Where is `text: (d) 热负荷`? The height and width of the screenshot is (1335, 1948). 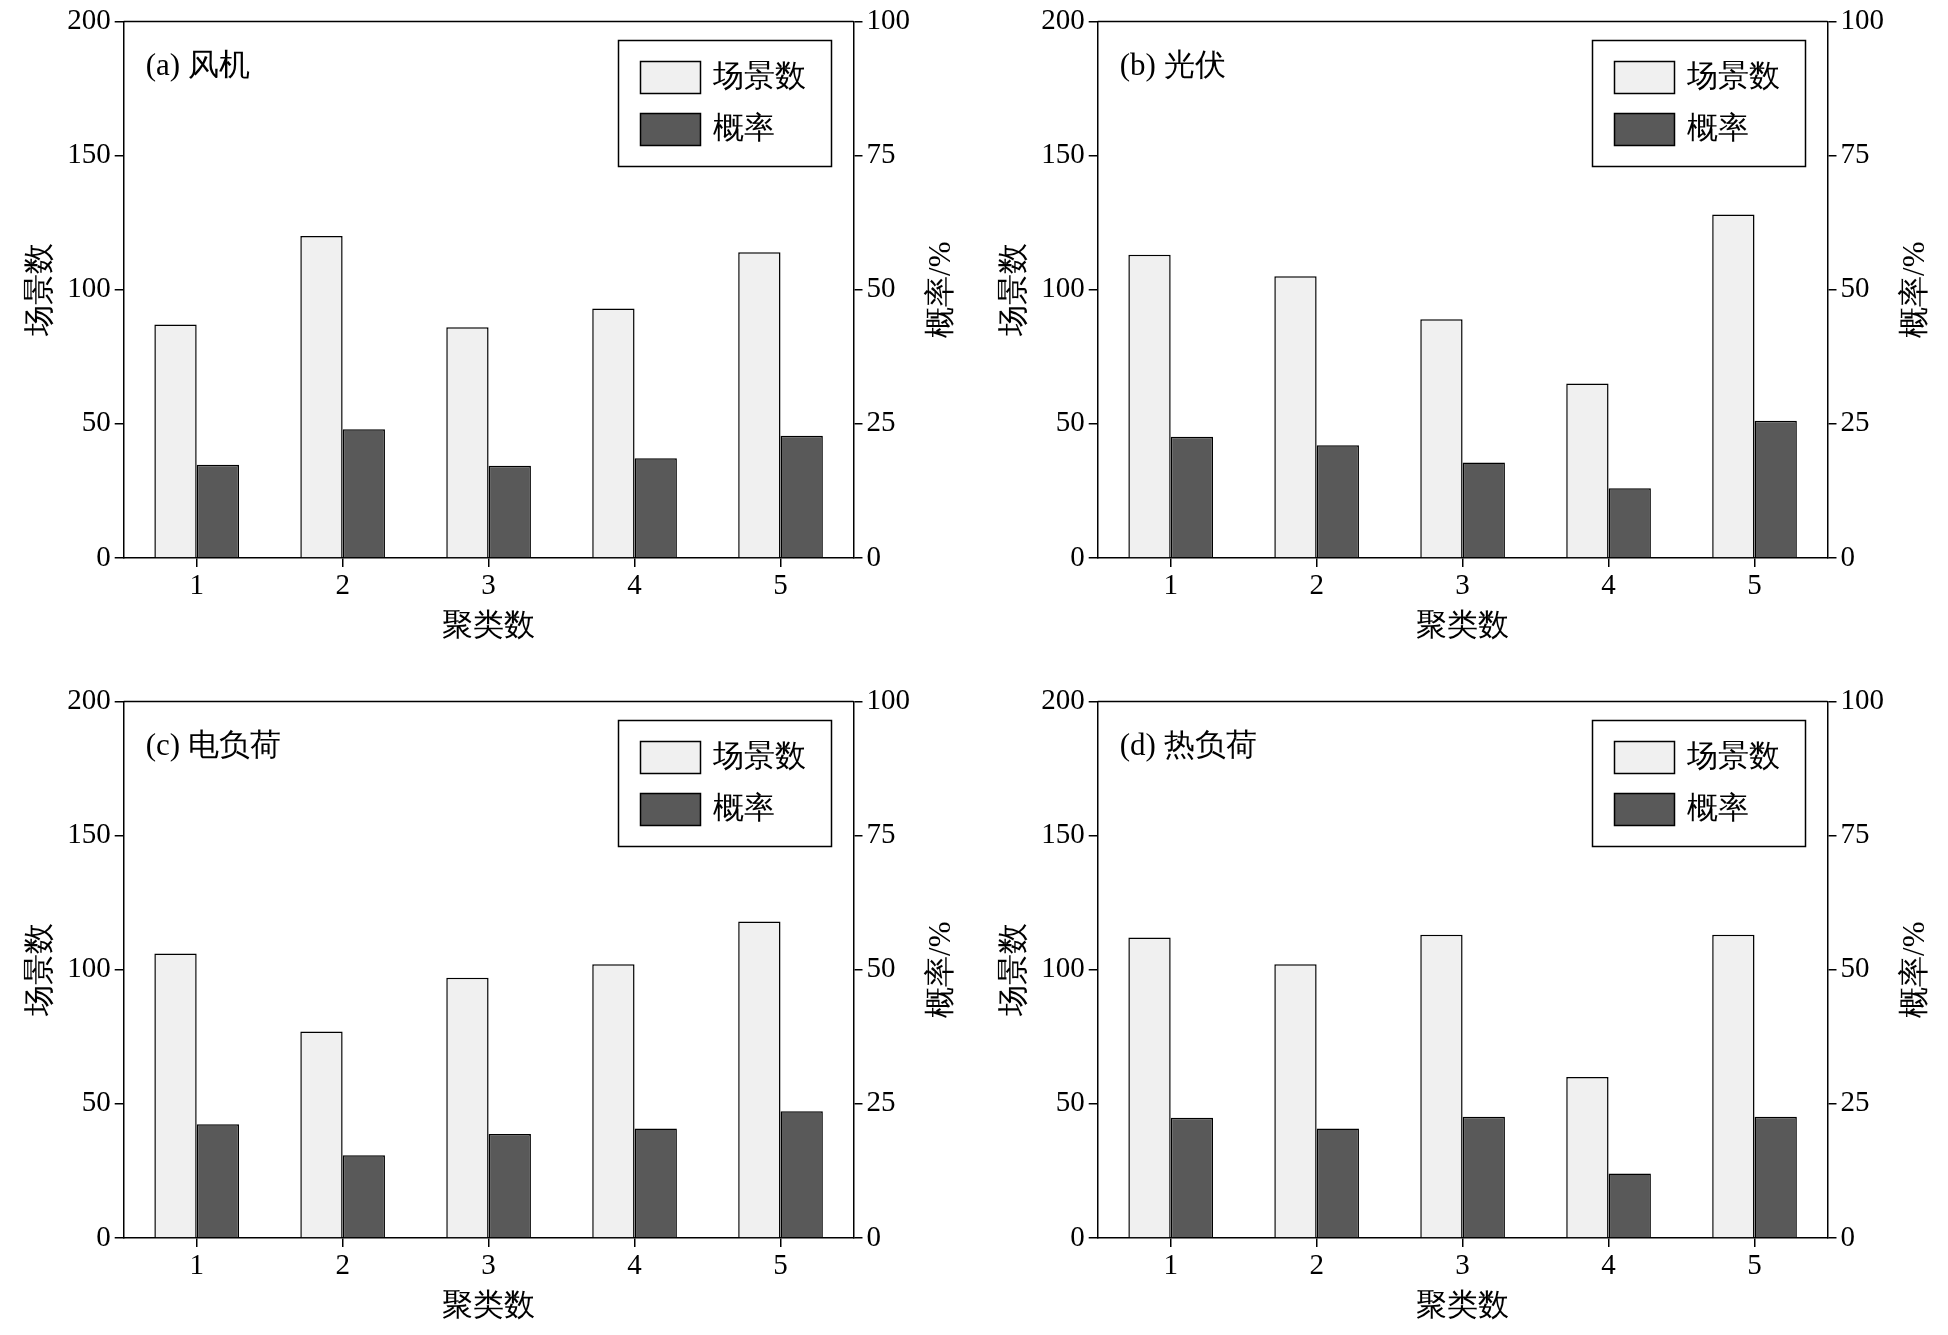
text: (d) 热负荷 is located at coordinates (1188, 744).